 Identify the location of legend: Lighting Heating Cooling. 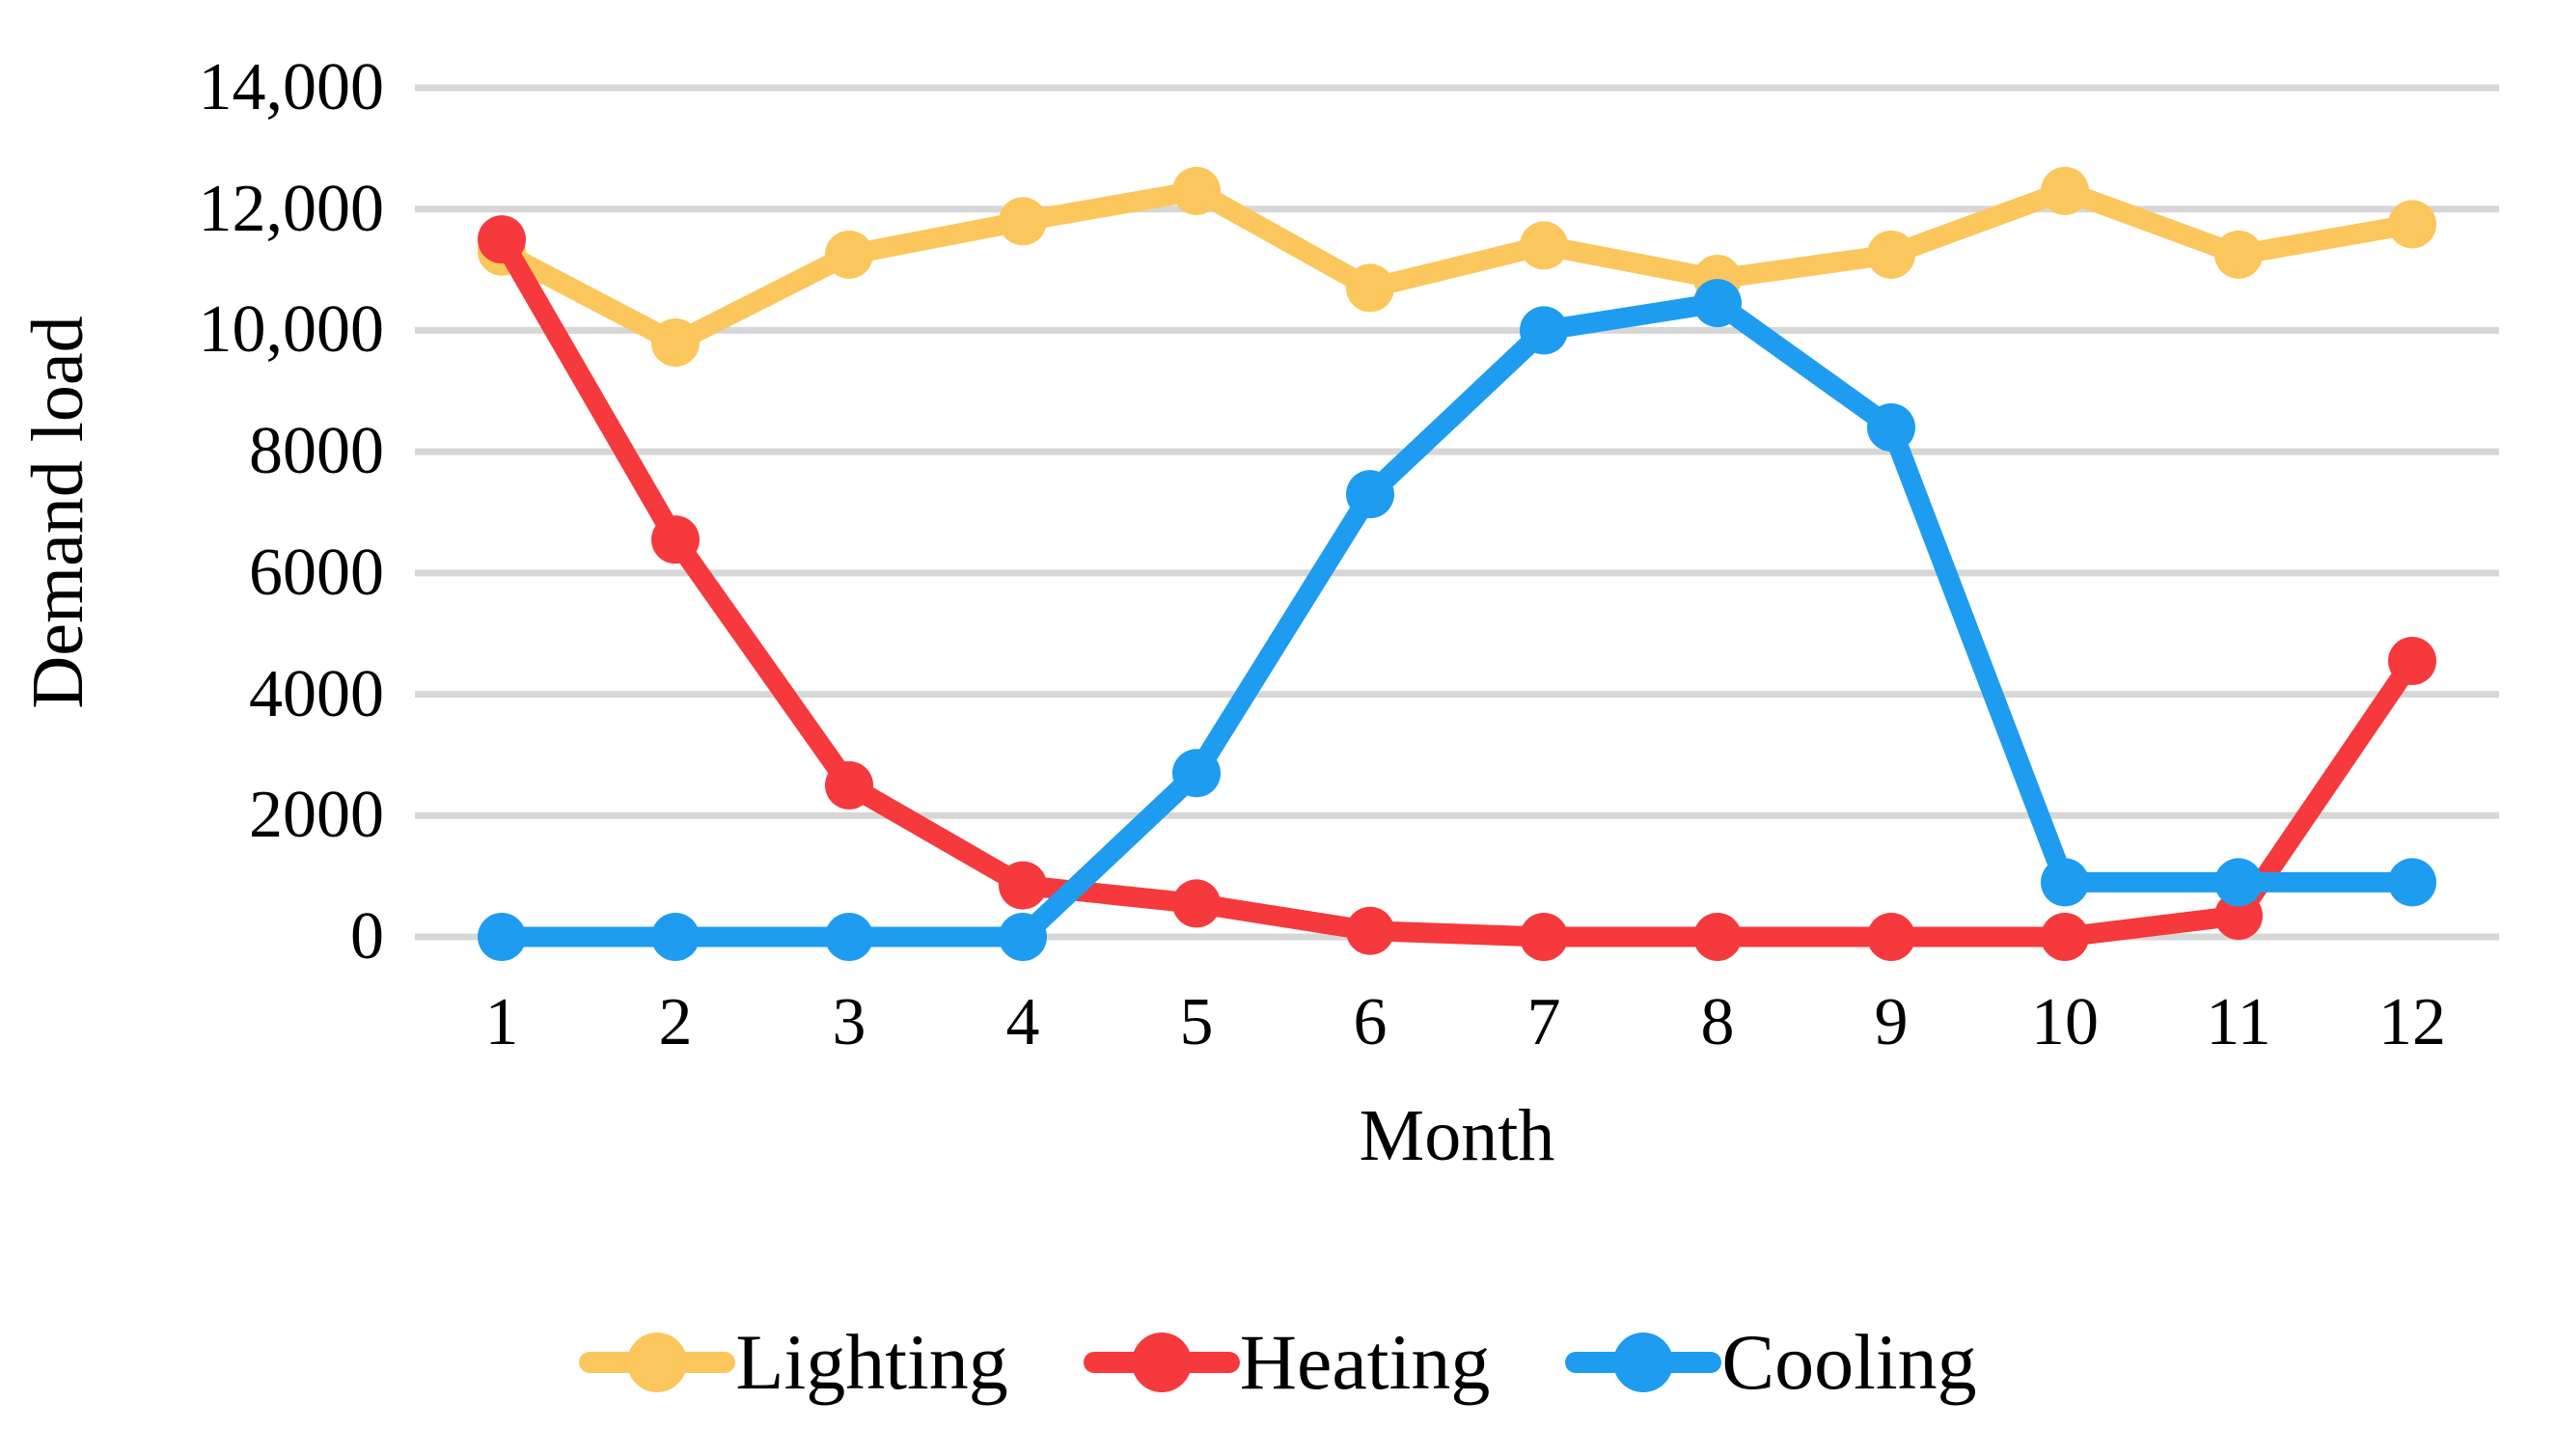
(1278, 1363).